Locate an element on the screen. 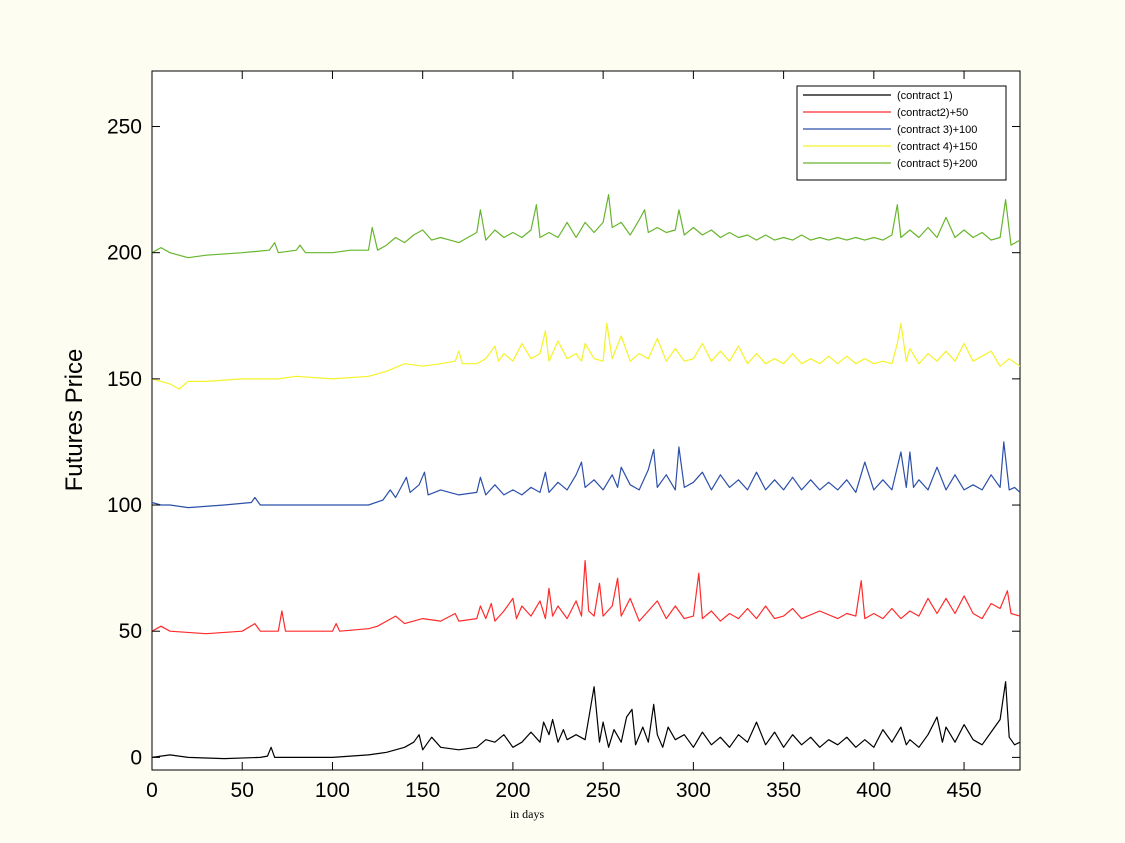 This screenshot has width=1125, height=843. x-tick-label: 150 is located at coordinates (422, 790).